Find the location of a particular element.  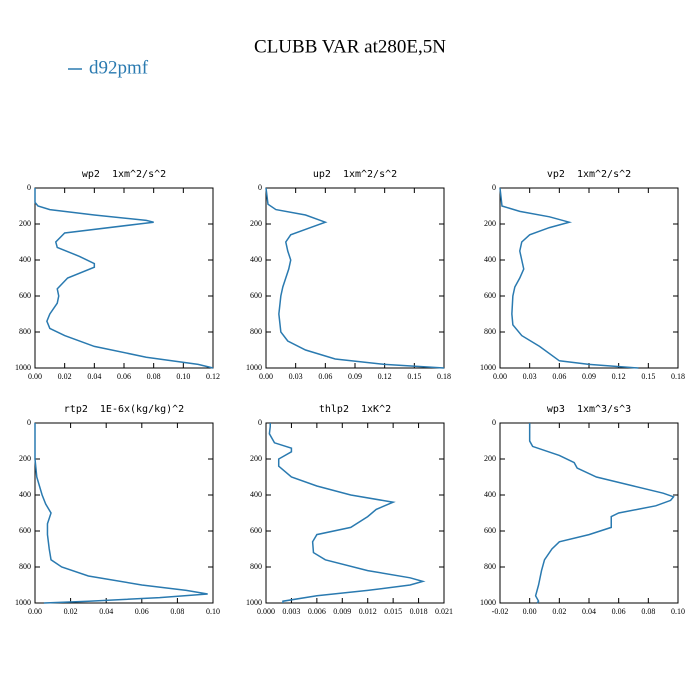

panel-title: up2 1xm^2/s^2 is located at coordinates (355, 174).